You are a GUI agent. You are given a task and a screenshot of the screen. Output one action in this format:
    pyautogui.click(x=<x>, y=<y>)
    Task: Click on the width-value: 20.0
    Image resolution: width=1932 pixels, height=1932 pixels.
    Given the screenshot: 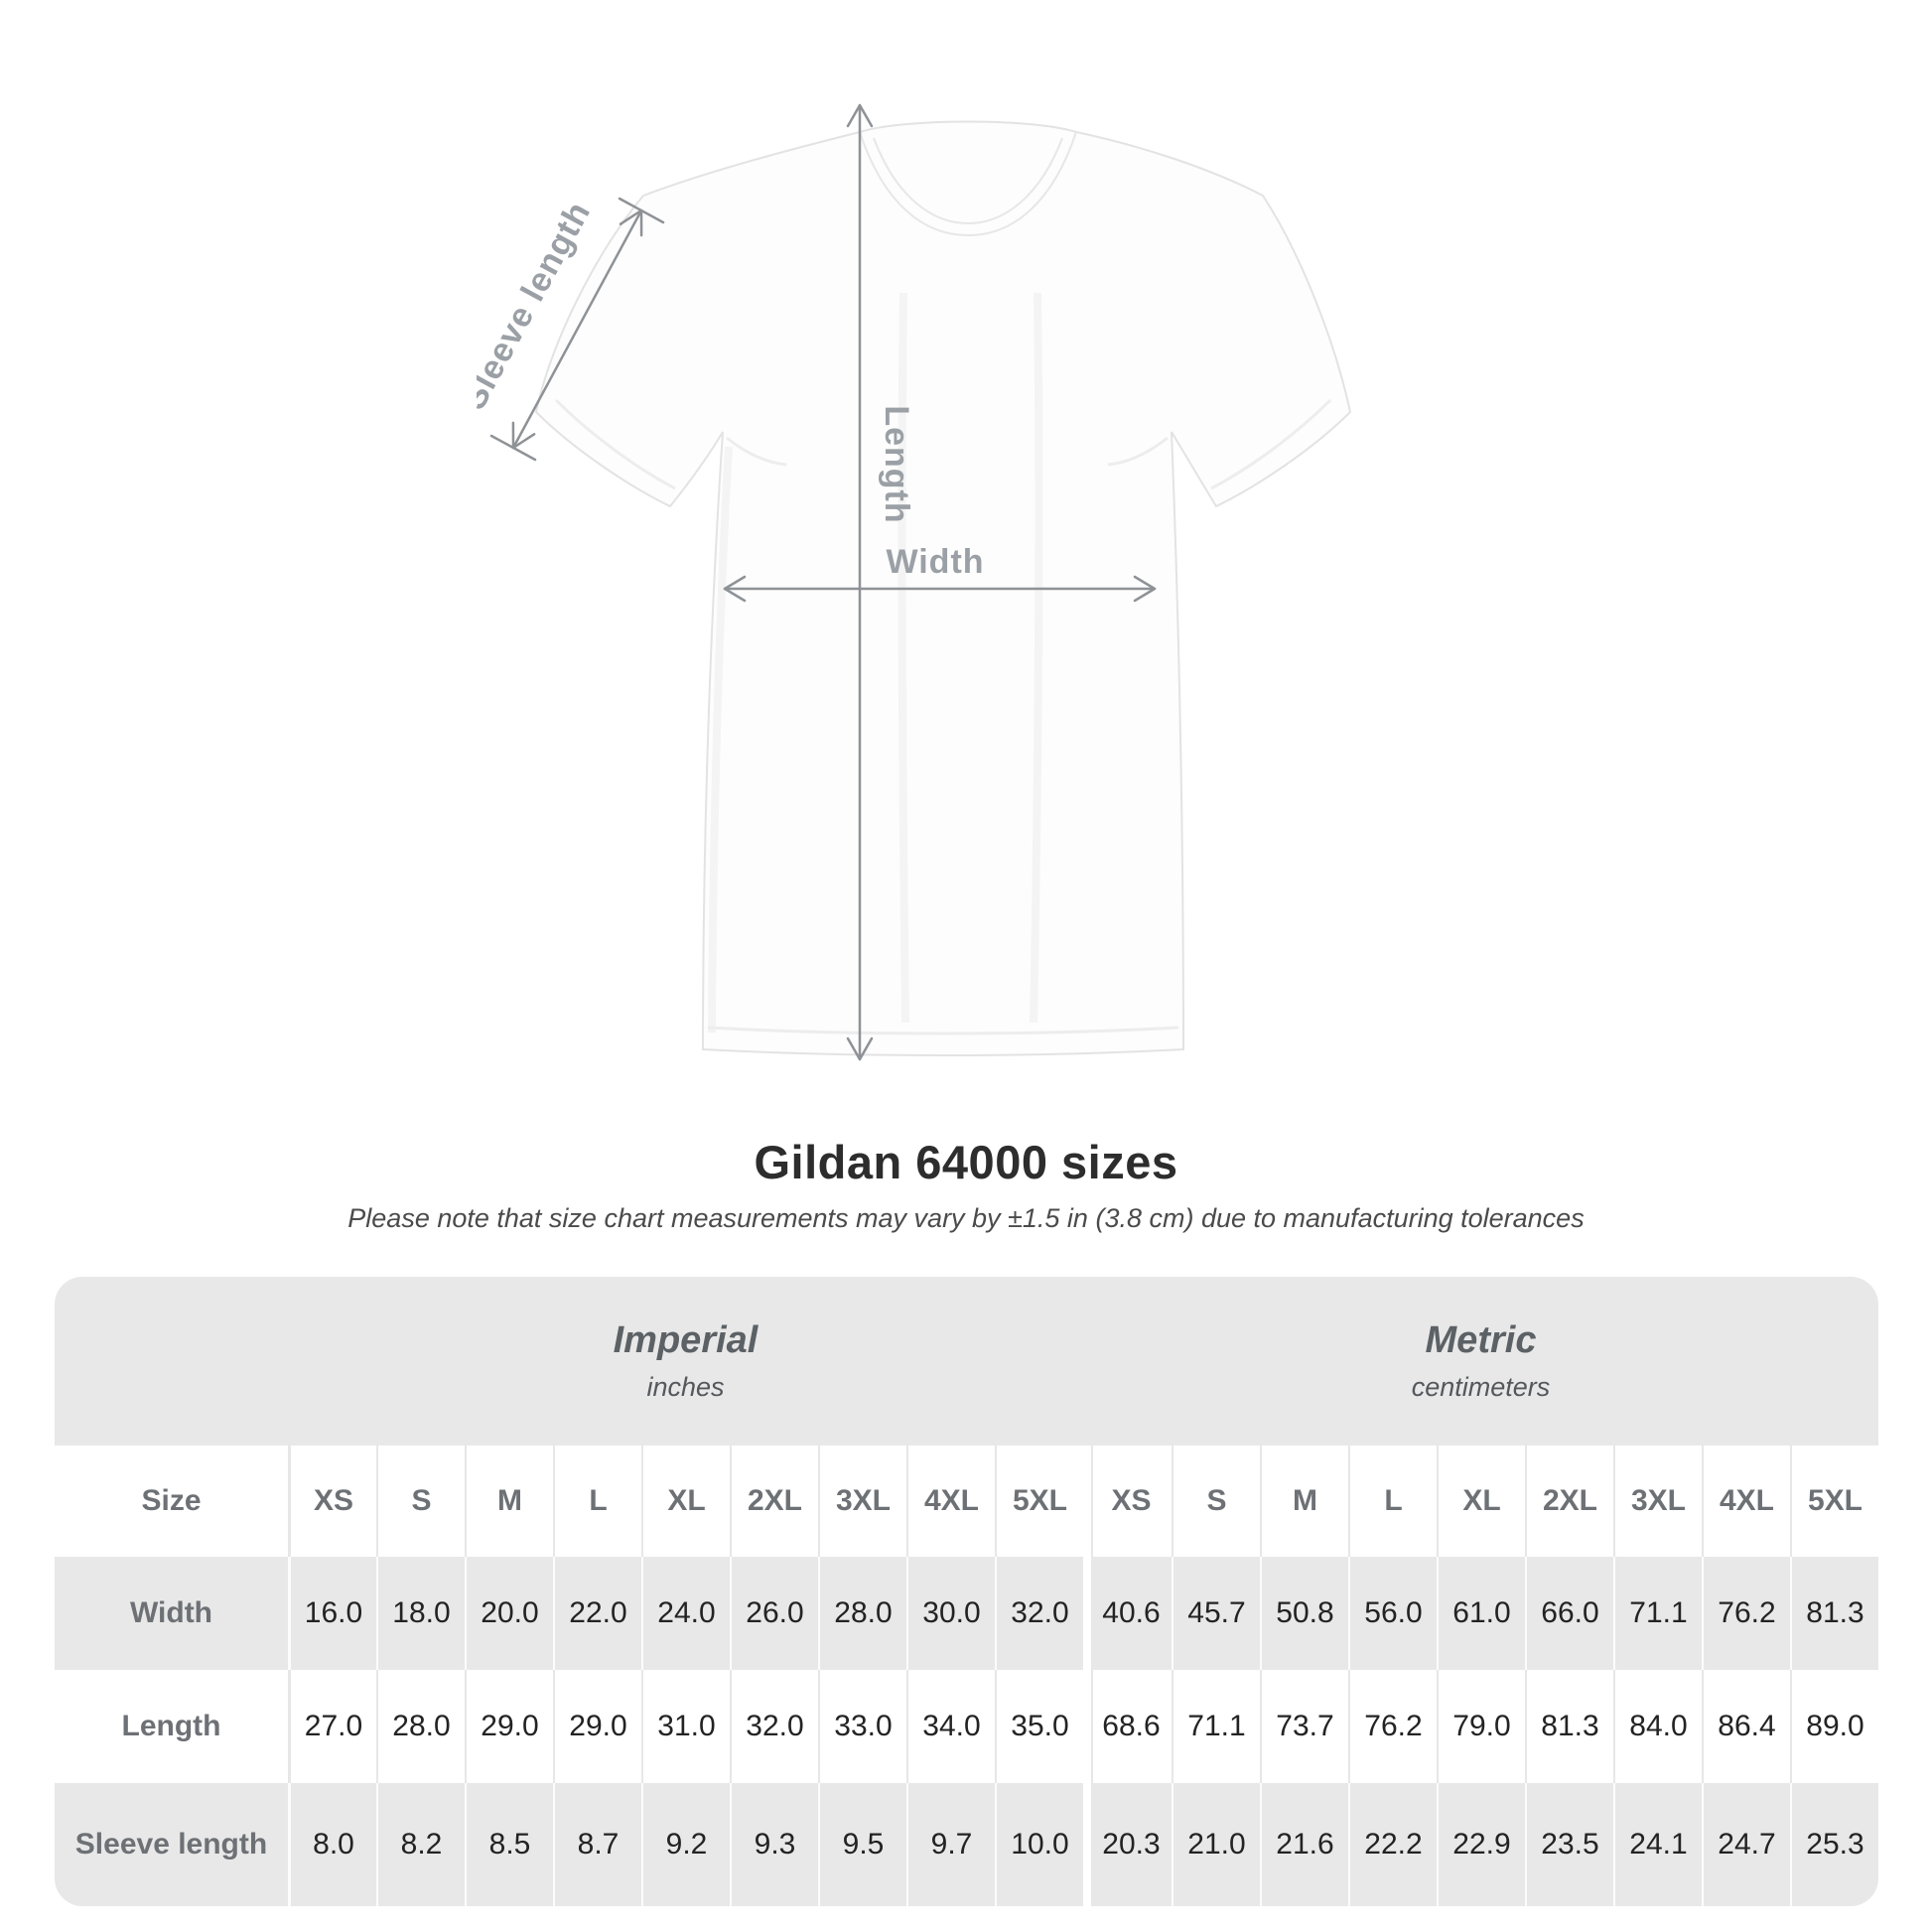 What is the action you would take?
    pyautogui.click(x=509, y=1613)
    